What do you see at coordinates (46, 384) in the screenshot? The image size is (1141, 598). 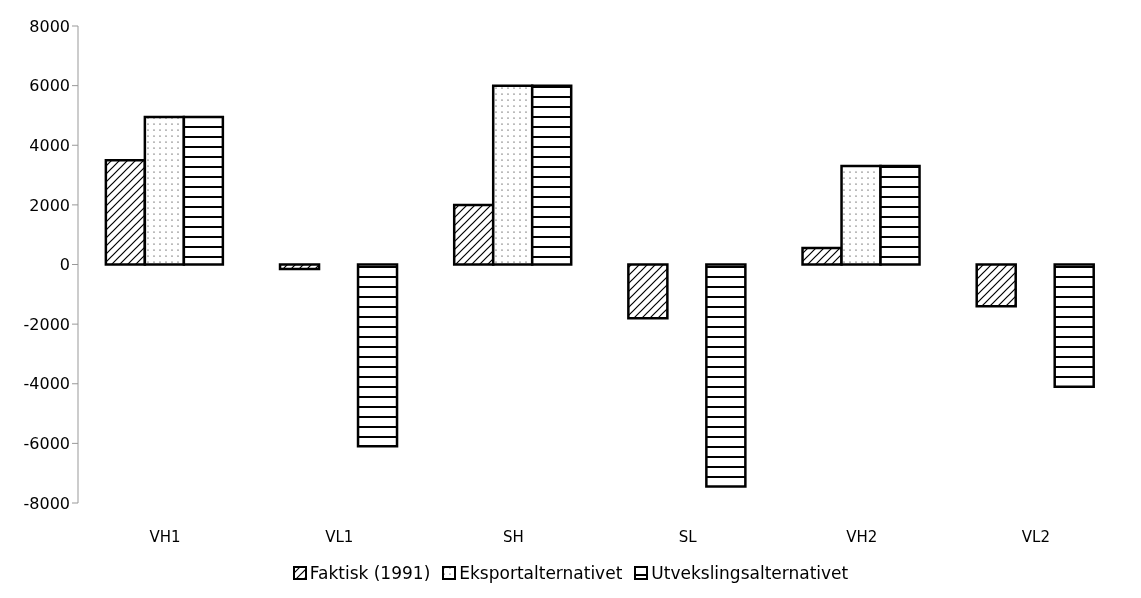 I see `y-tick-label: -4000` at bounding box center [46, 384].